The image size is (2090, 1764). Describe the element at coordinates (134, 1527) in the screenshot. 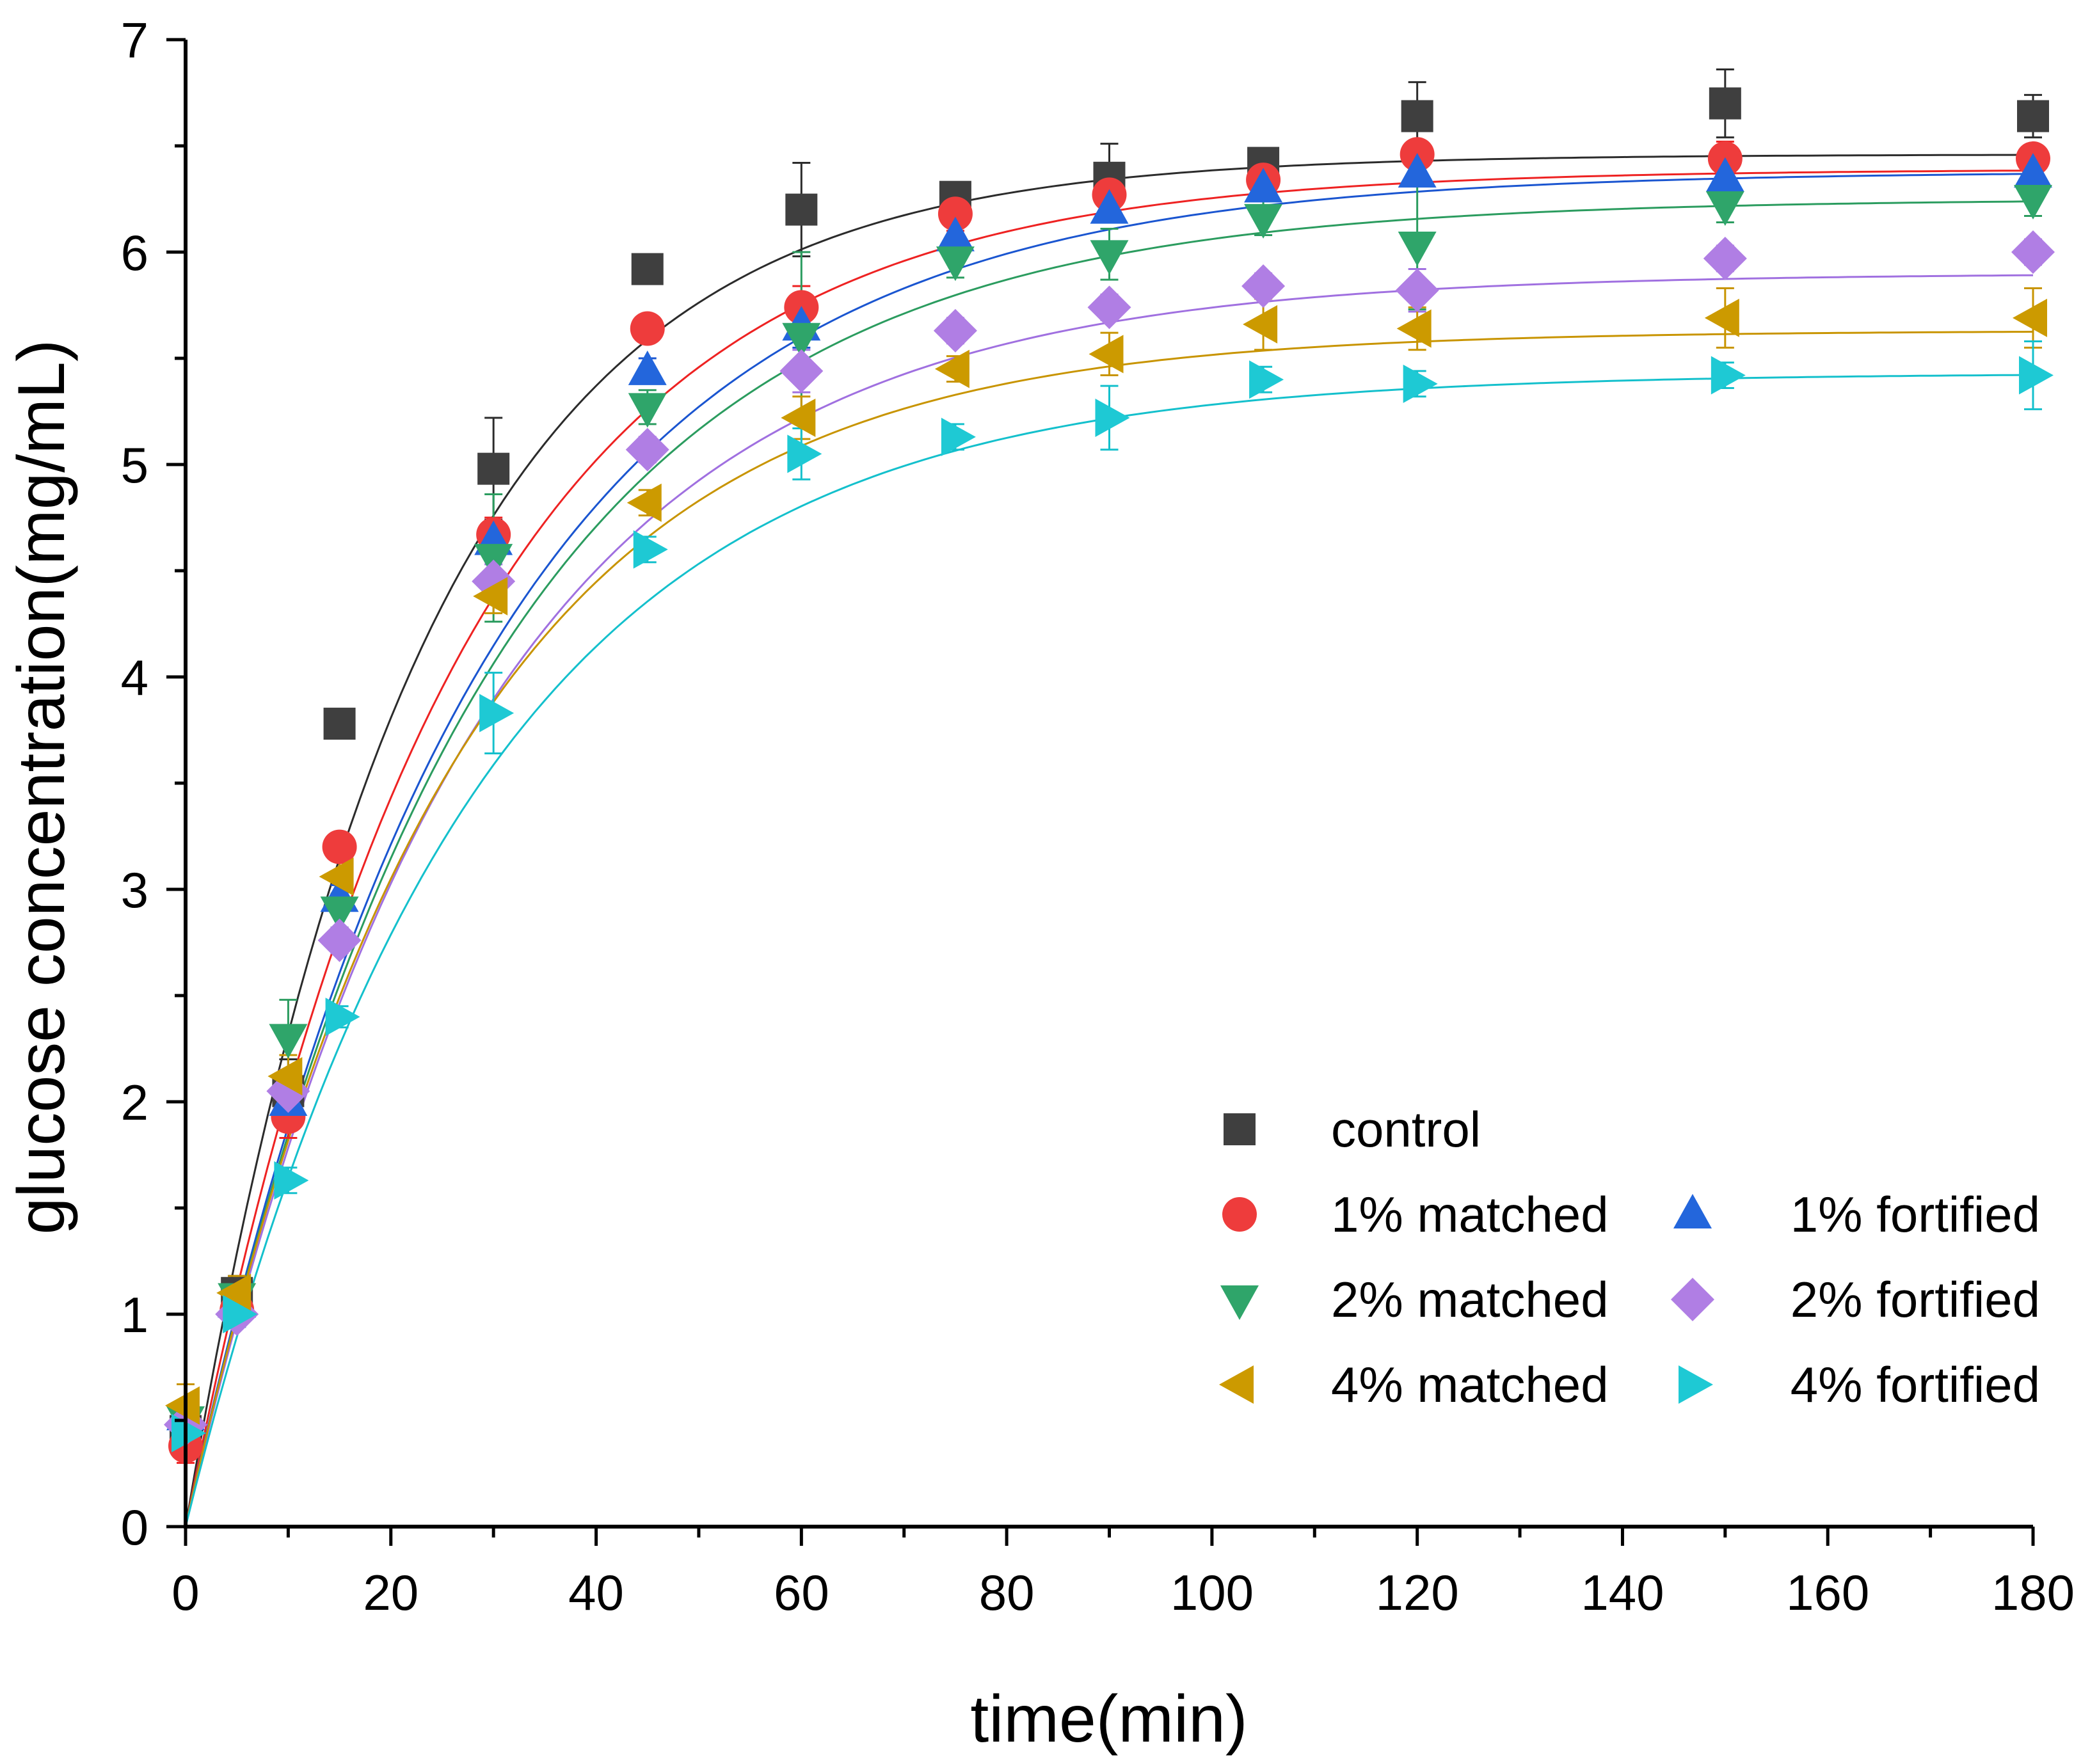

I see `y-tick-label: 0` at that location.